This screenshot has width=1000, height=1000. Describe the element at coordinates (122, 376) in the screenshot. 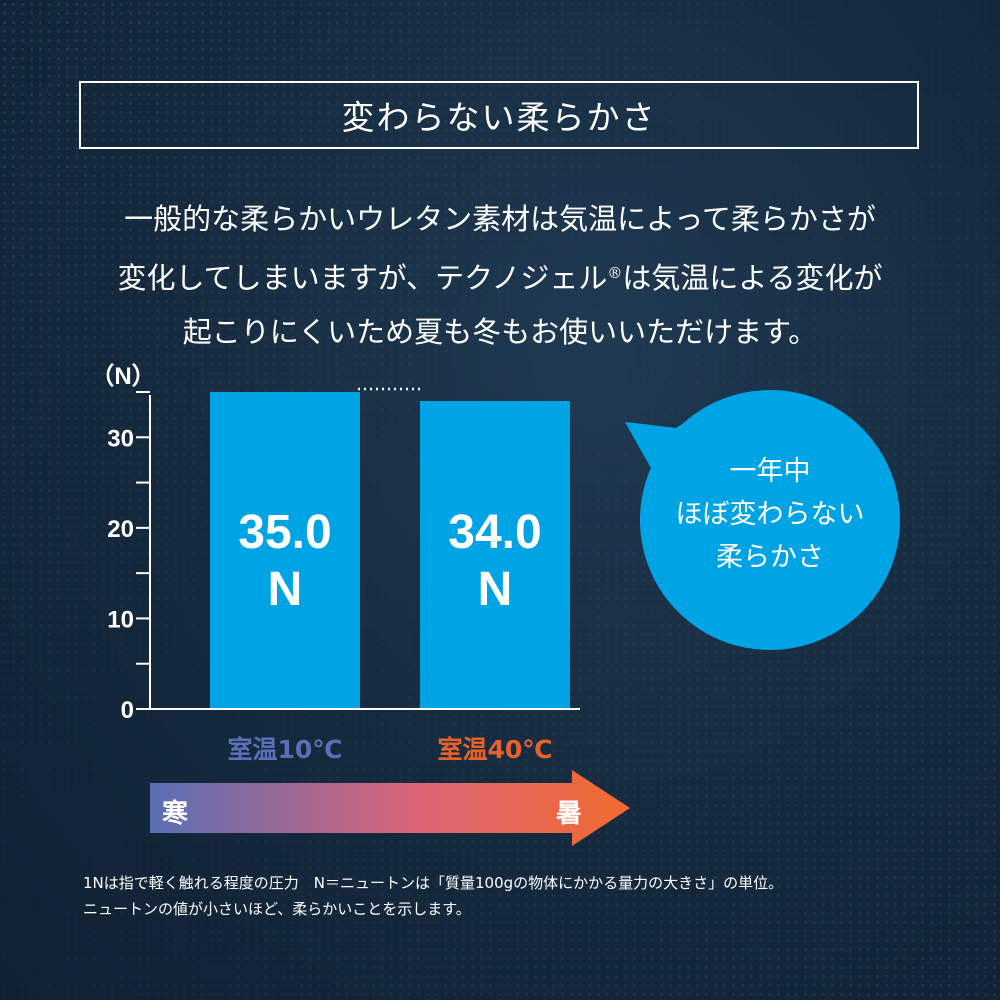

I see `y-axis-label: （N）` at that location.